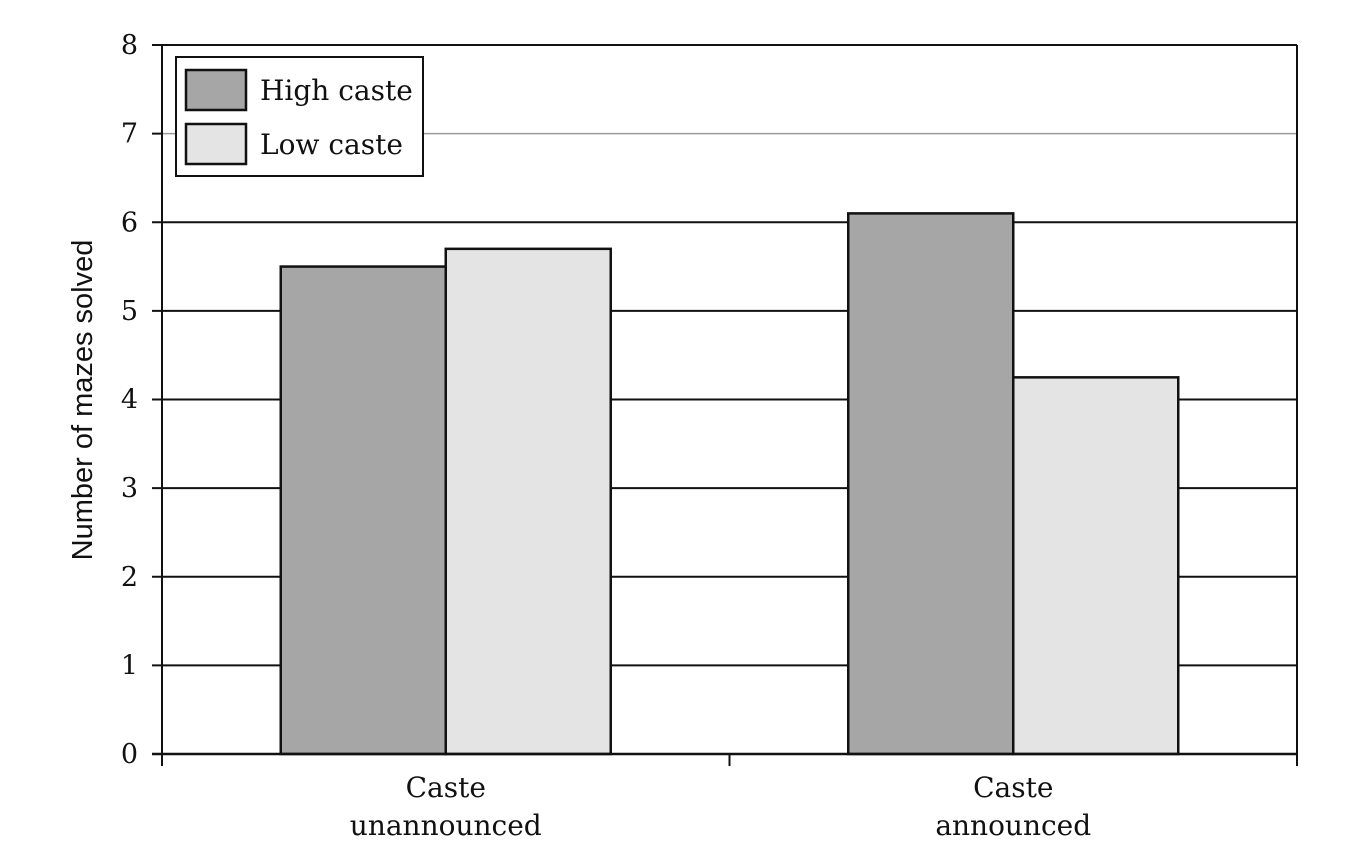 This screenshot has width=1347, height=852. Describe the element at coordinates (129, 222) in the screenshot. I see `y-tick-label: 6` at that location.